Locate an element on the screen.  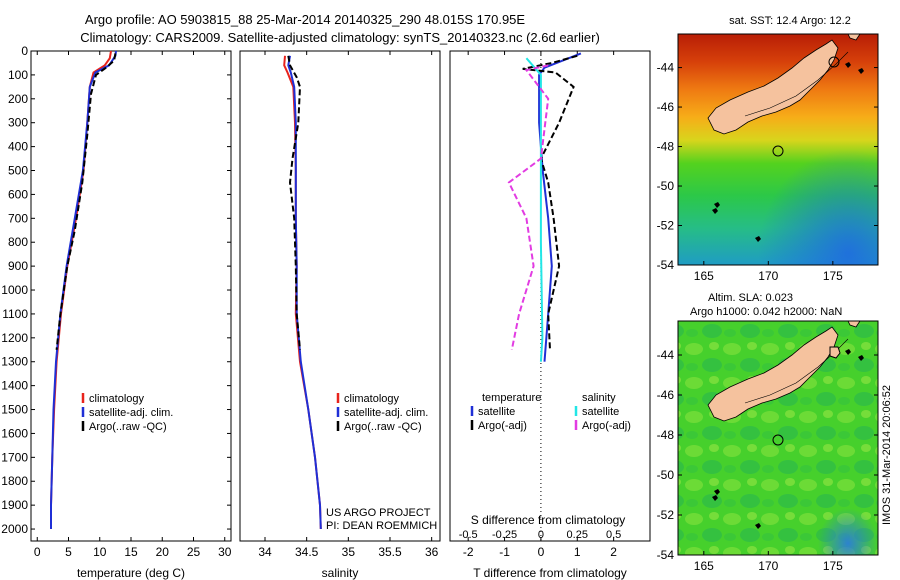
sst_map-xtick-label-2: 175 is located at coordinates (833, 276).